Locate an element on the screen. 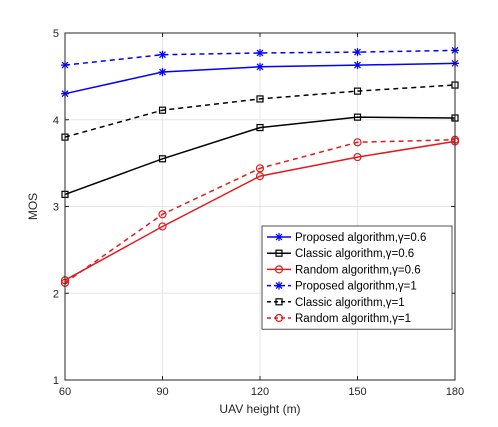 The image size is (498, 427). legend-item: Random algorithm,γ=1 is located at coordinates (339, 319).